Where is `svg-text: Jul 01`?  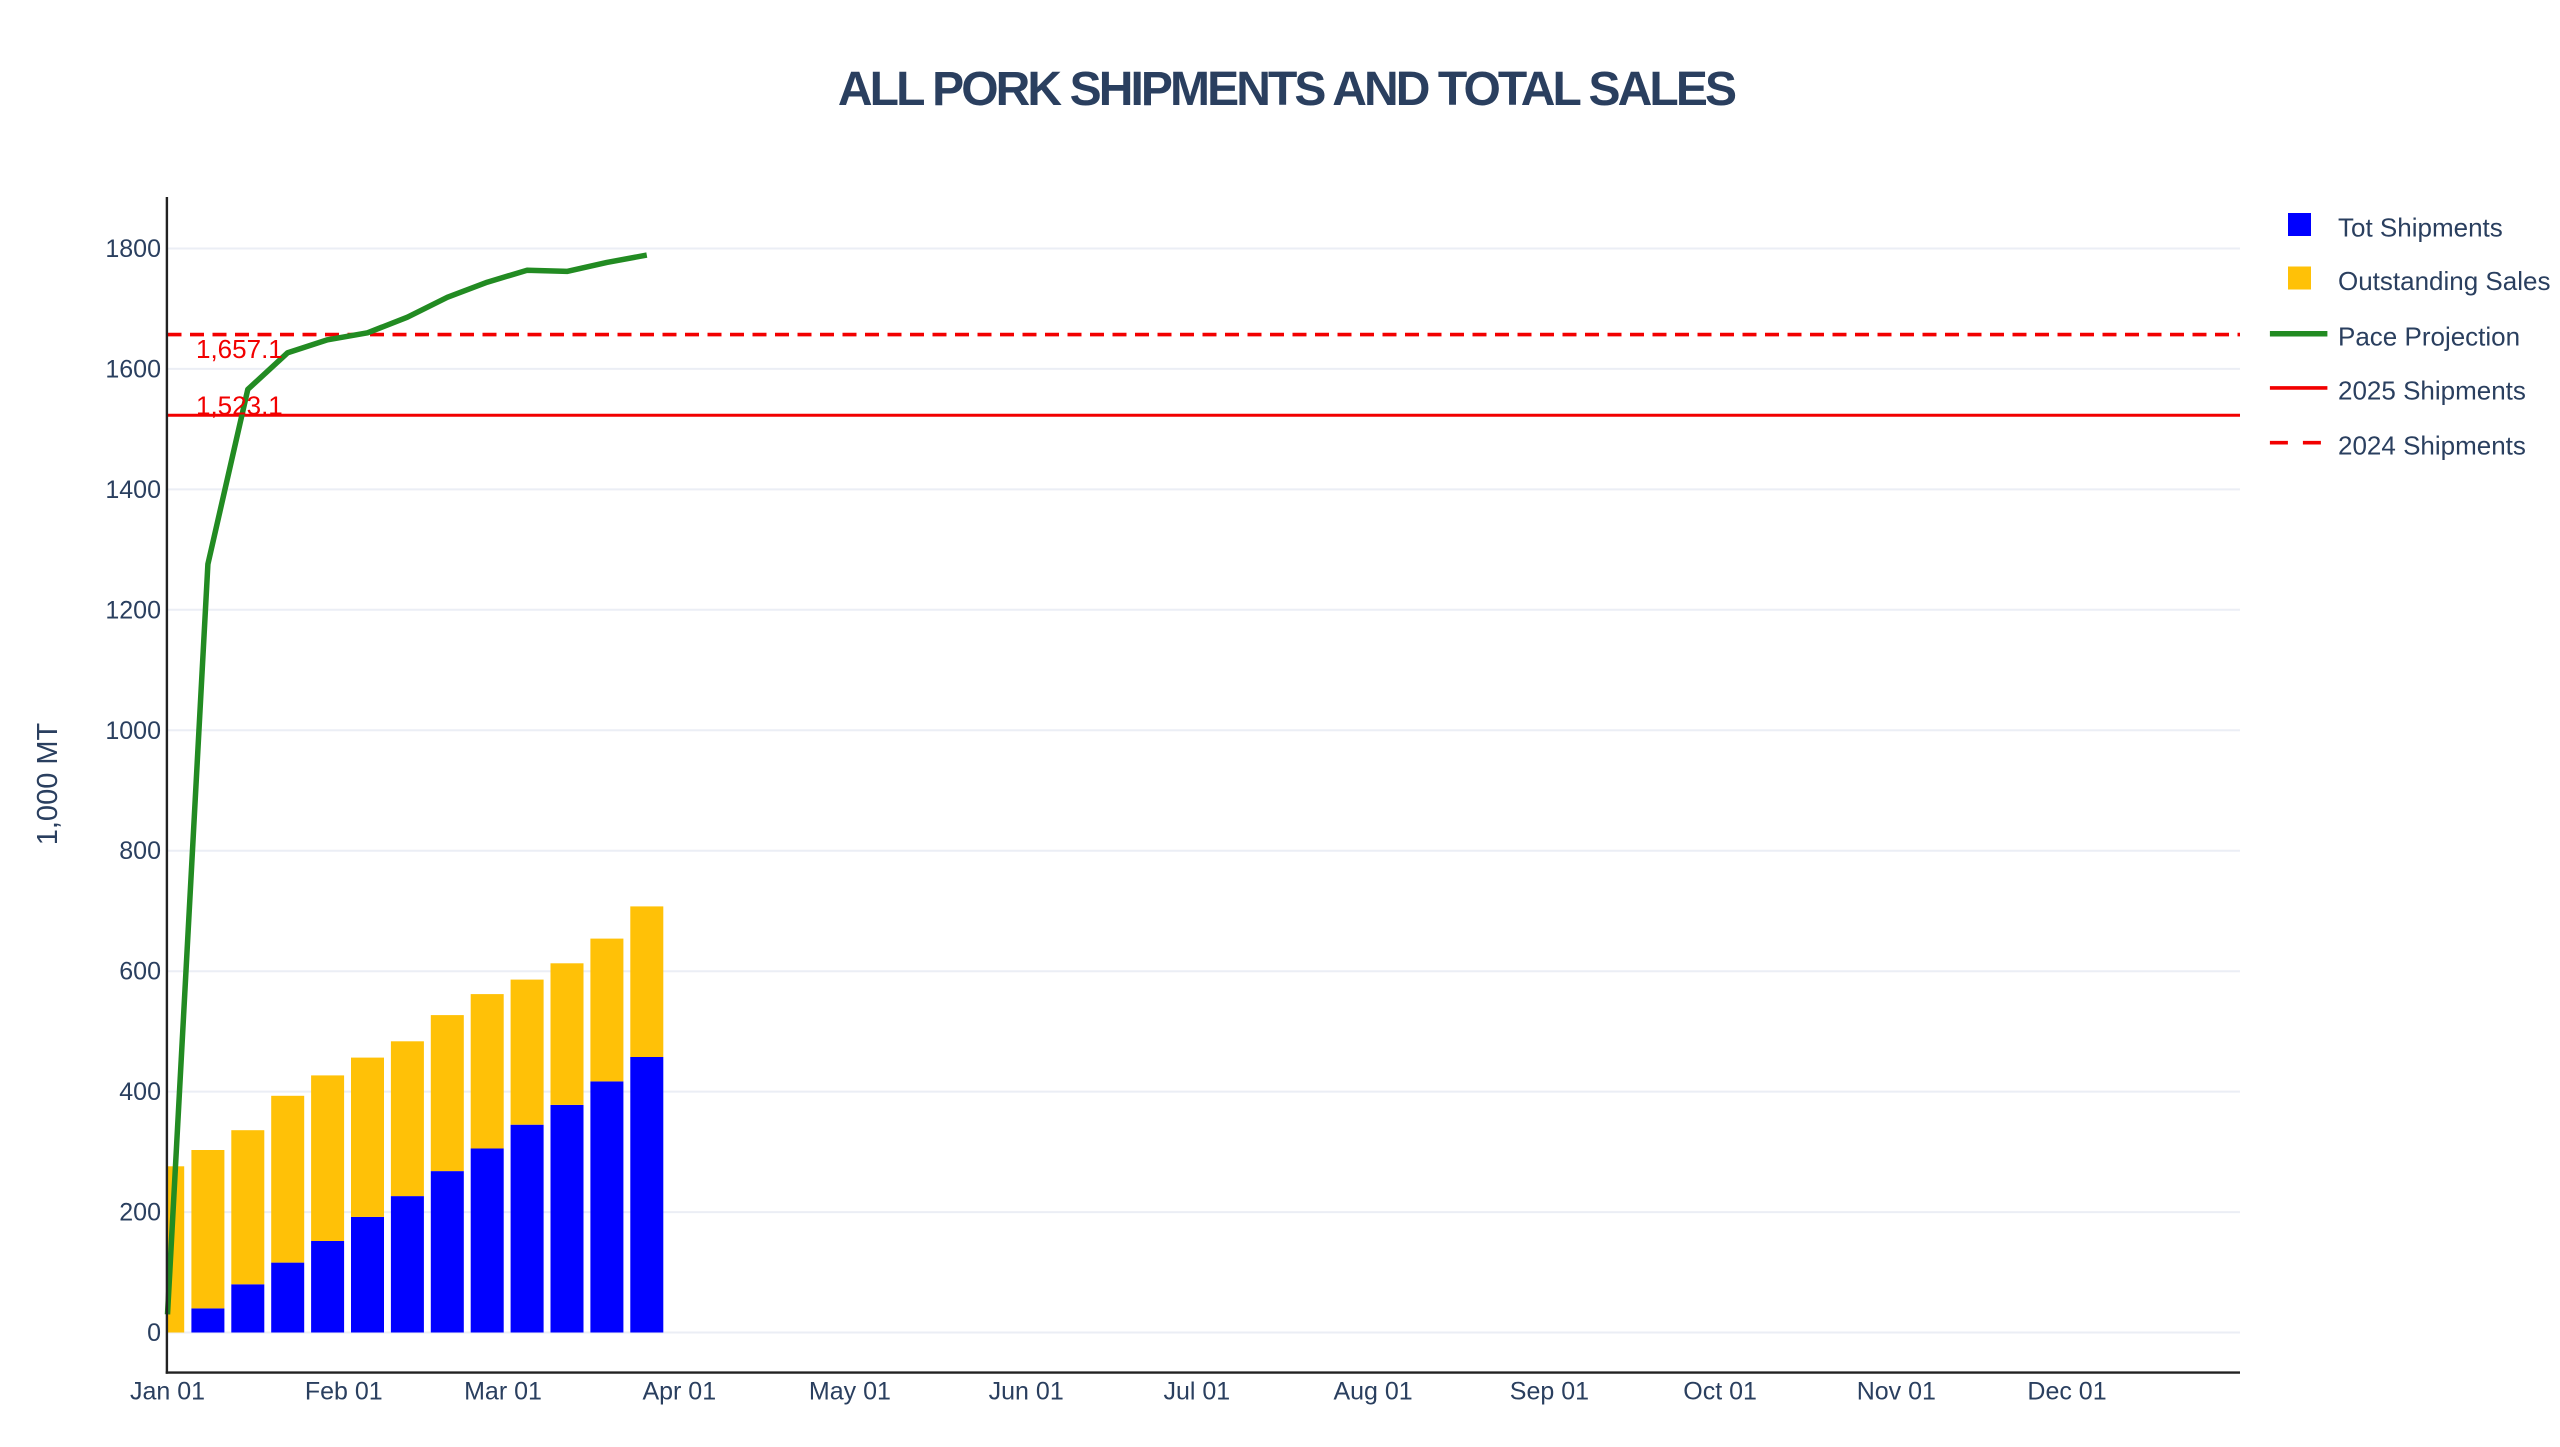
svg-text: Jul 01 is located at coordinates (1196, 1392).